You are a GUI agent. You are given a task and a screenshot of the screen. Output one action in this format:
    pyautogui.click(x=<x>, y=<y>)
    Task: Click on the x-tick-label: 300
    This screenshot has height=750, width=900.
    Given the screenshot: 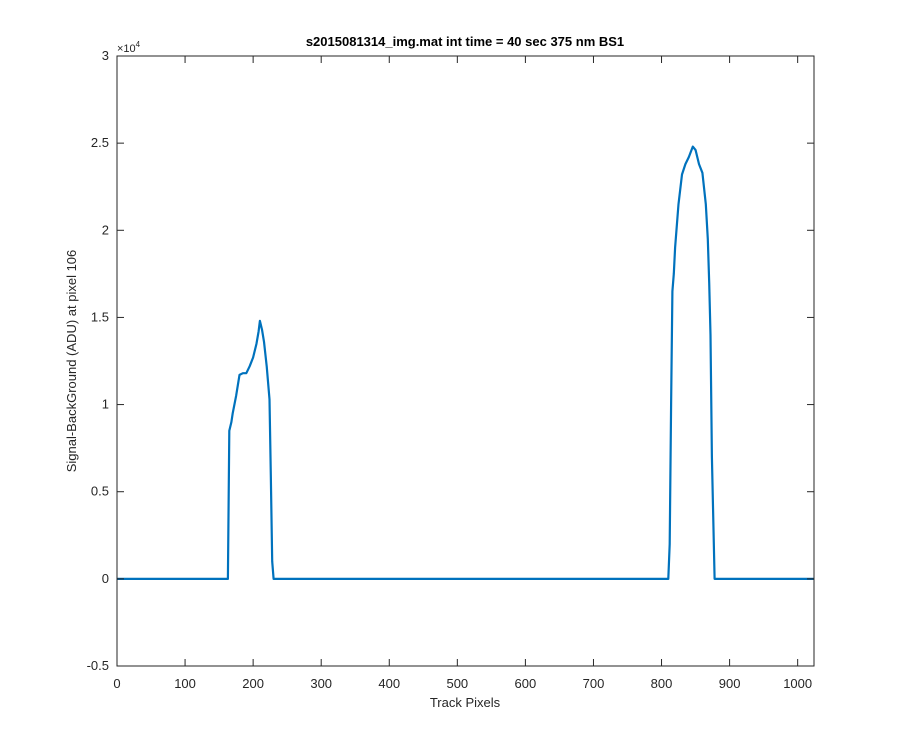 What is the action you would take?
    pyautogui.click(x=321, y=683)
    